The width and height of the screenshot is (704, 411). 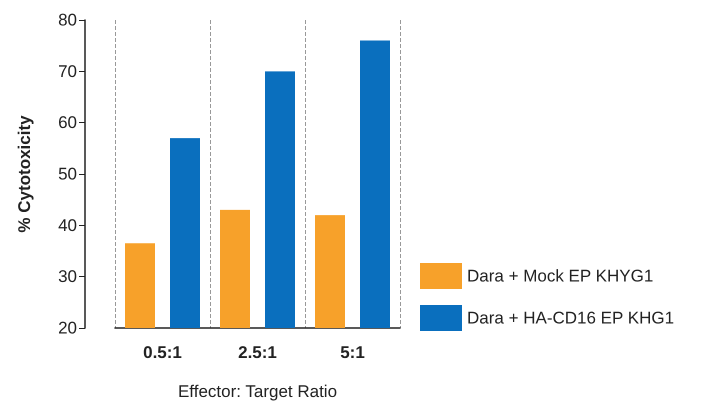 What do you see at coordinates (570, 318) in the screenshot?
I see `legend-label: Dara + HA-CD16 EP KHG1` at bounding box center [570, 318].